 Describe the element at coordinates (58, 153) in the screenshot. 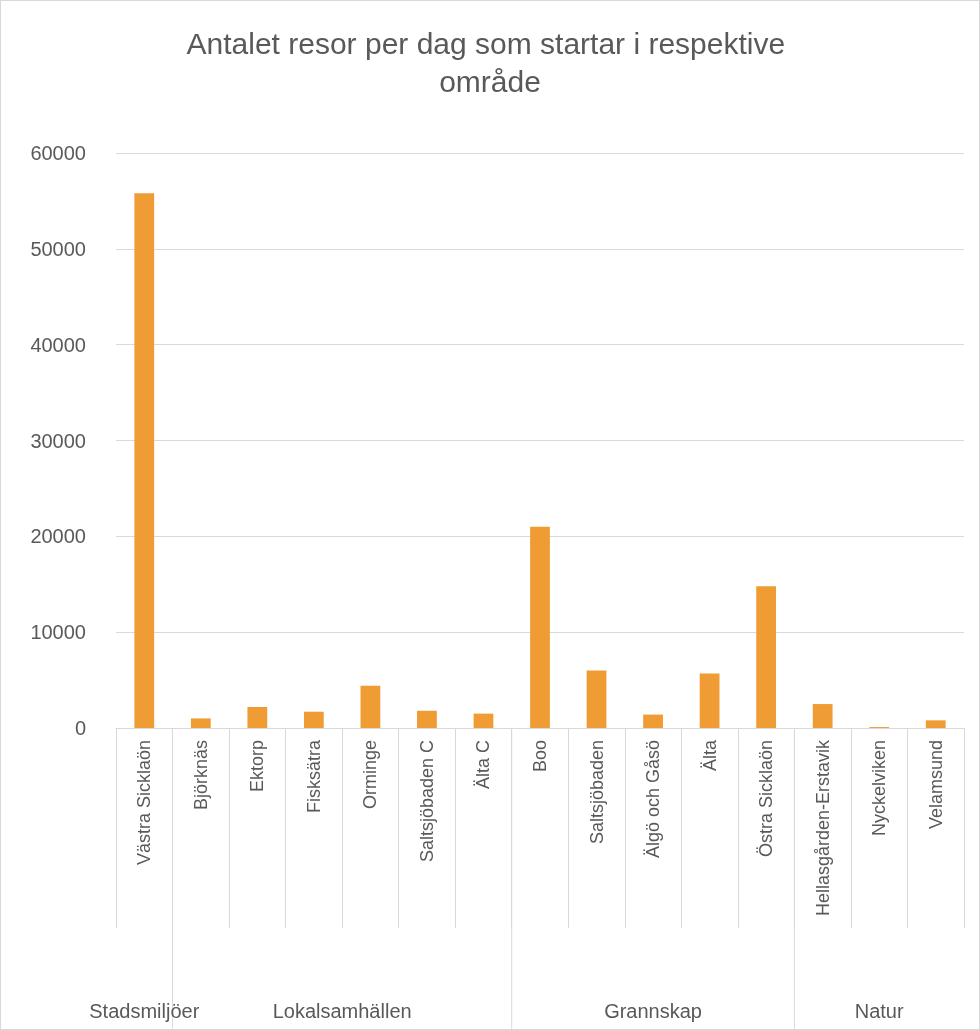

I see `y-tick-label: 60000` at that location.